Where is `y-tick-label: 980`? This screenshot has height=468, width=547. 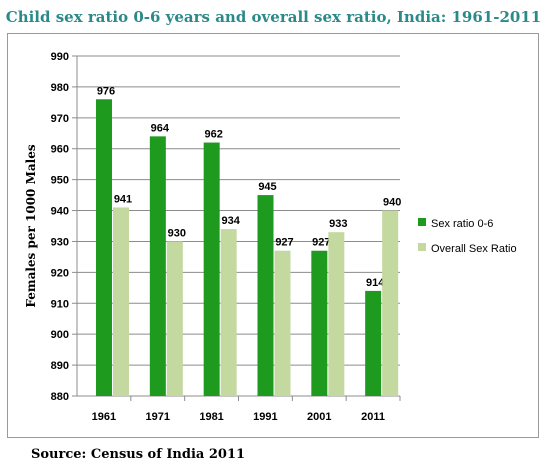
y-tick-label: 980 is located at coordinates (60, 88).